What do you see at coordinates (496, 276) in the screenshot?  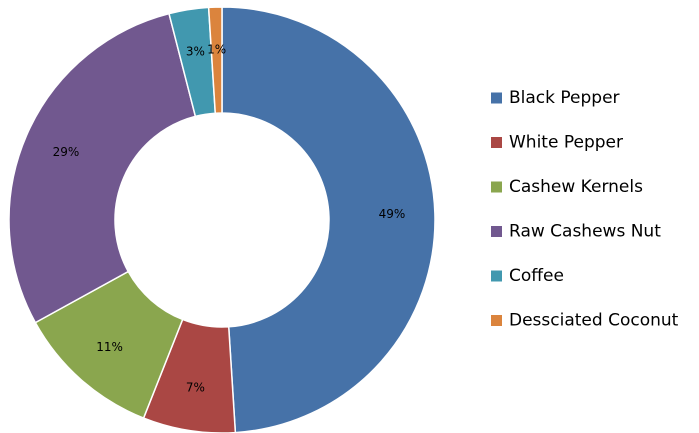 I see `legend-swatch-coffee` at bounding box center [496, 276].